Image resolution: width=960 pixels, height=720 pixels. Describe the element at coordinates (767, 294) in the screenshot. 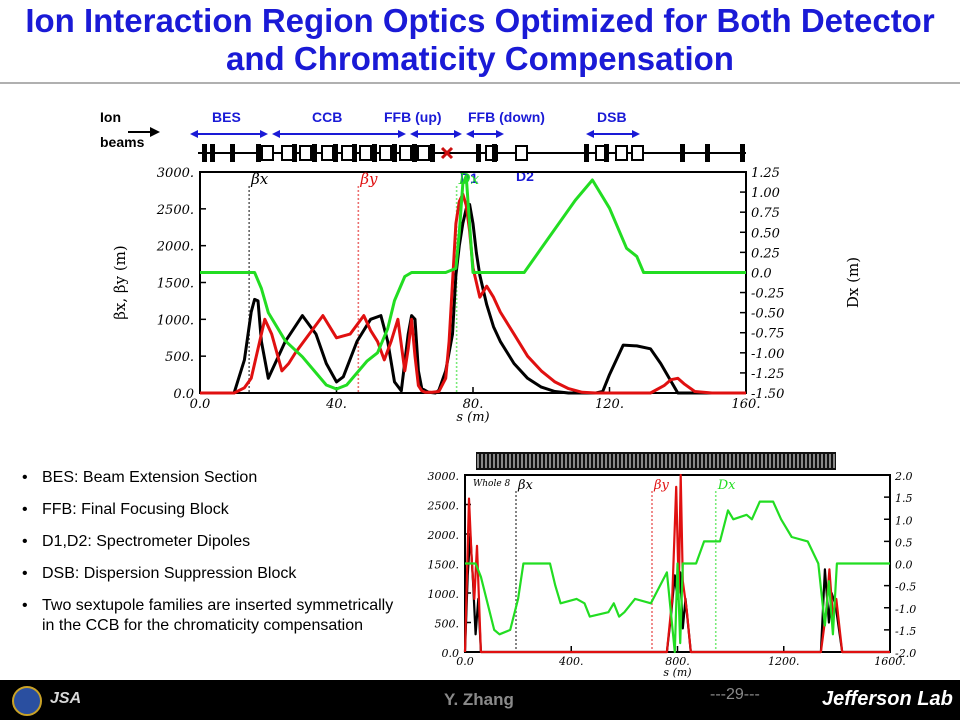

I see `y2-tick-label: -0.25` at that location.